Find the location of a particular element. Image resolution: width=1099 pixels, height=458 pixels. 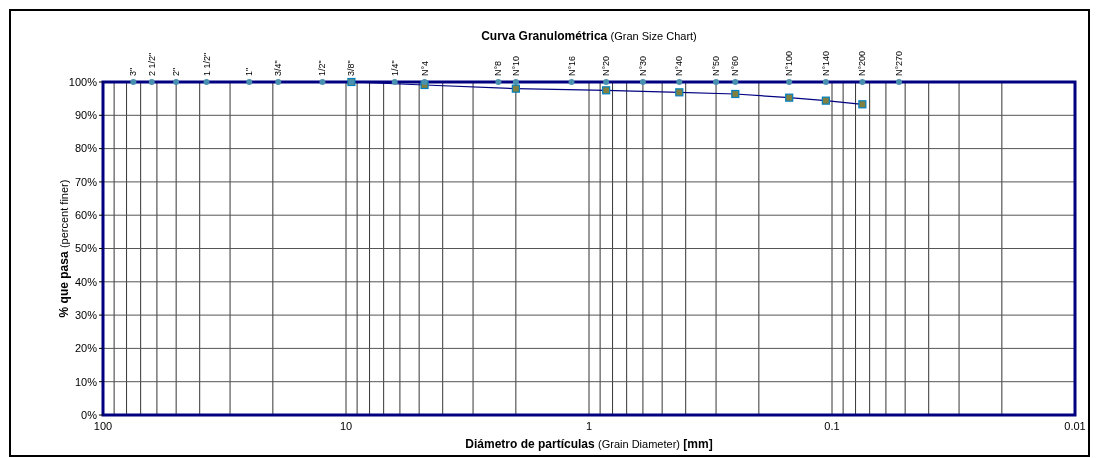

y-tick-label: 0% is located at coordinates (89, 414).